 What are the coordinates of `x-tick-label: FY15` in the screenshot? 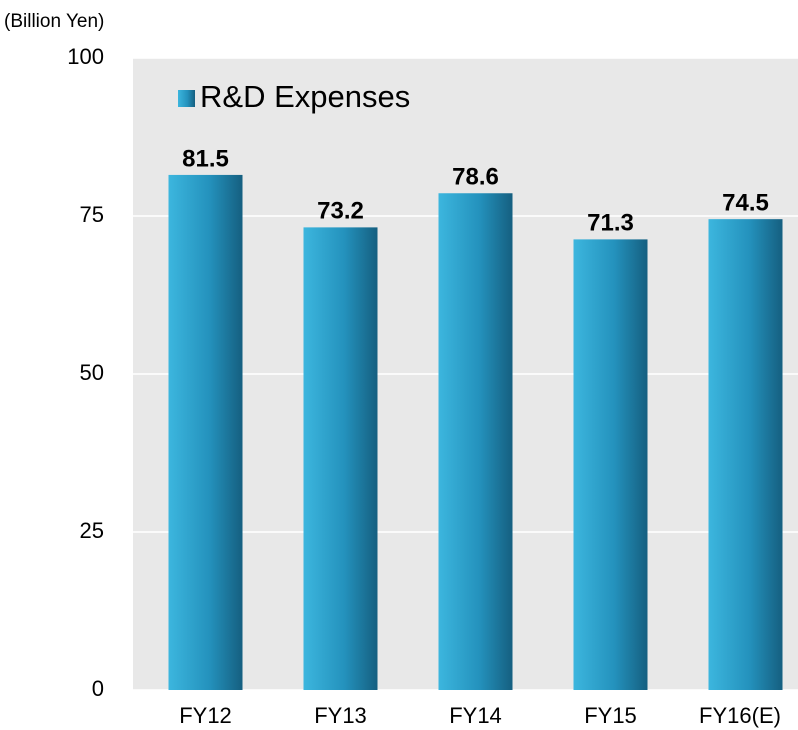 It's located at (610, 715).